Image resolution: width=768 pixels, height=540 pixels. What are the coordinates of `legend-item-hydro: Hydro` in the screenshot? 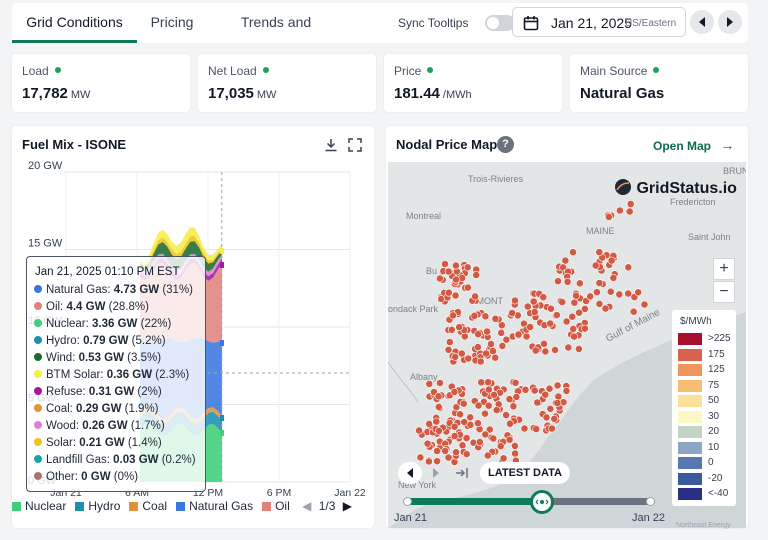 It's located at (97, 506).